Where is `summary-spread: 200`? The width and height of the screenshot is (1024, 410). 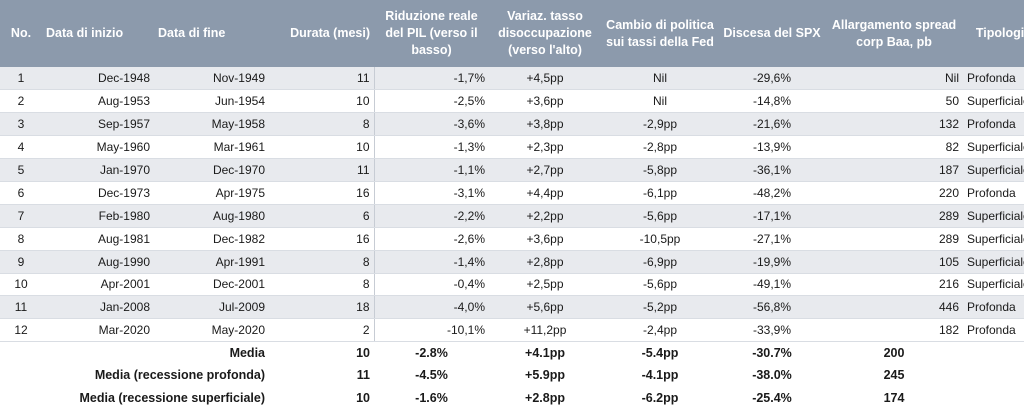
summary-spread: 200 is located at coordinates (894, 353).